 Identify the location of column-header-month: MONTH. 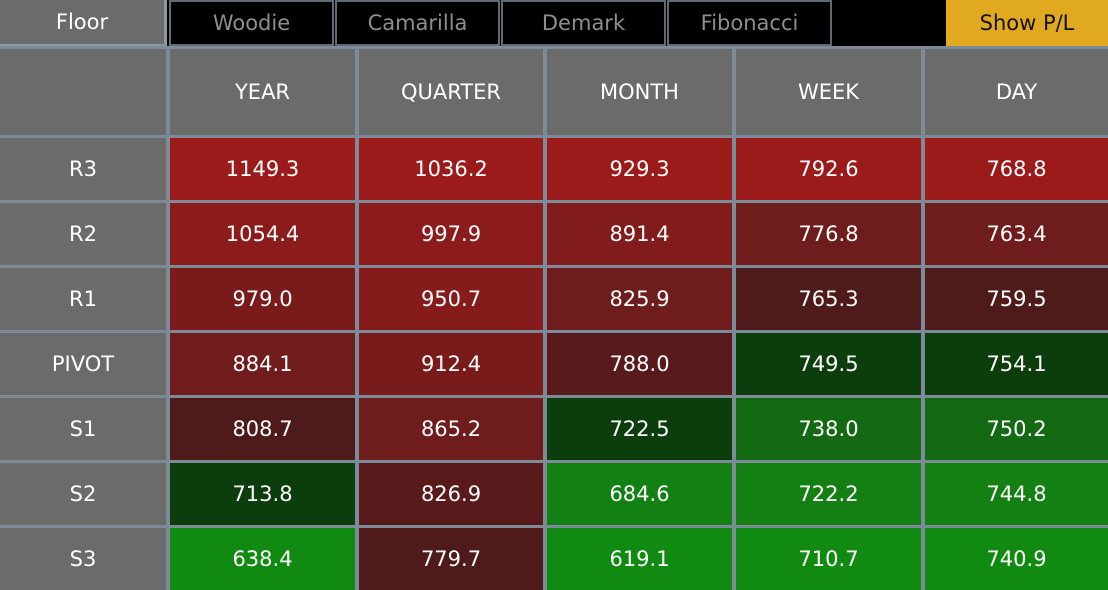
(639, 92).